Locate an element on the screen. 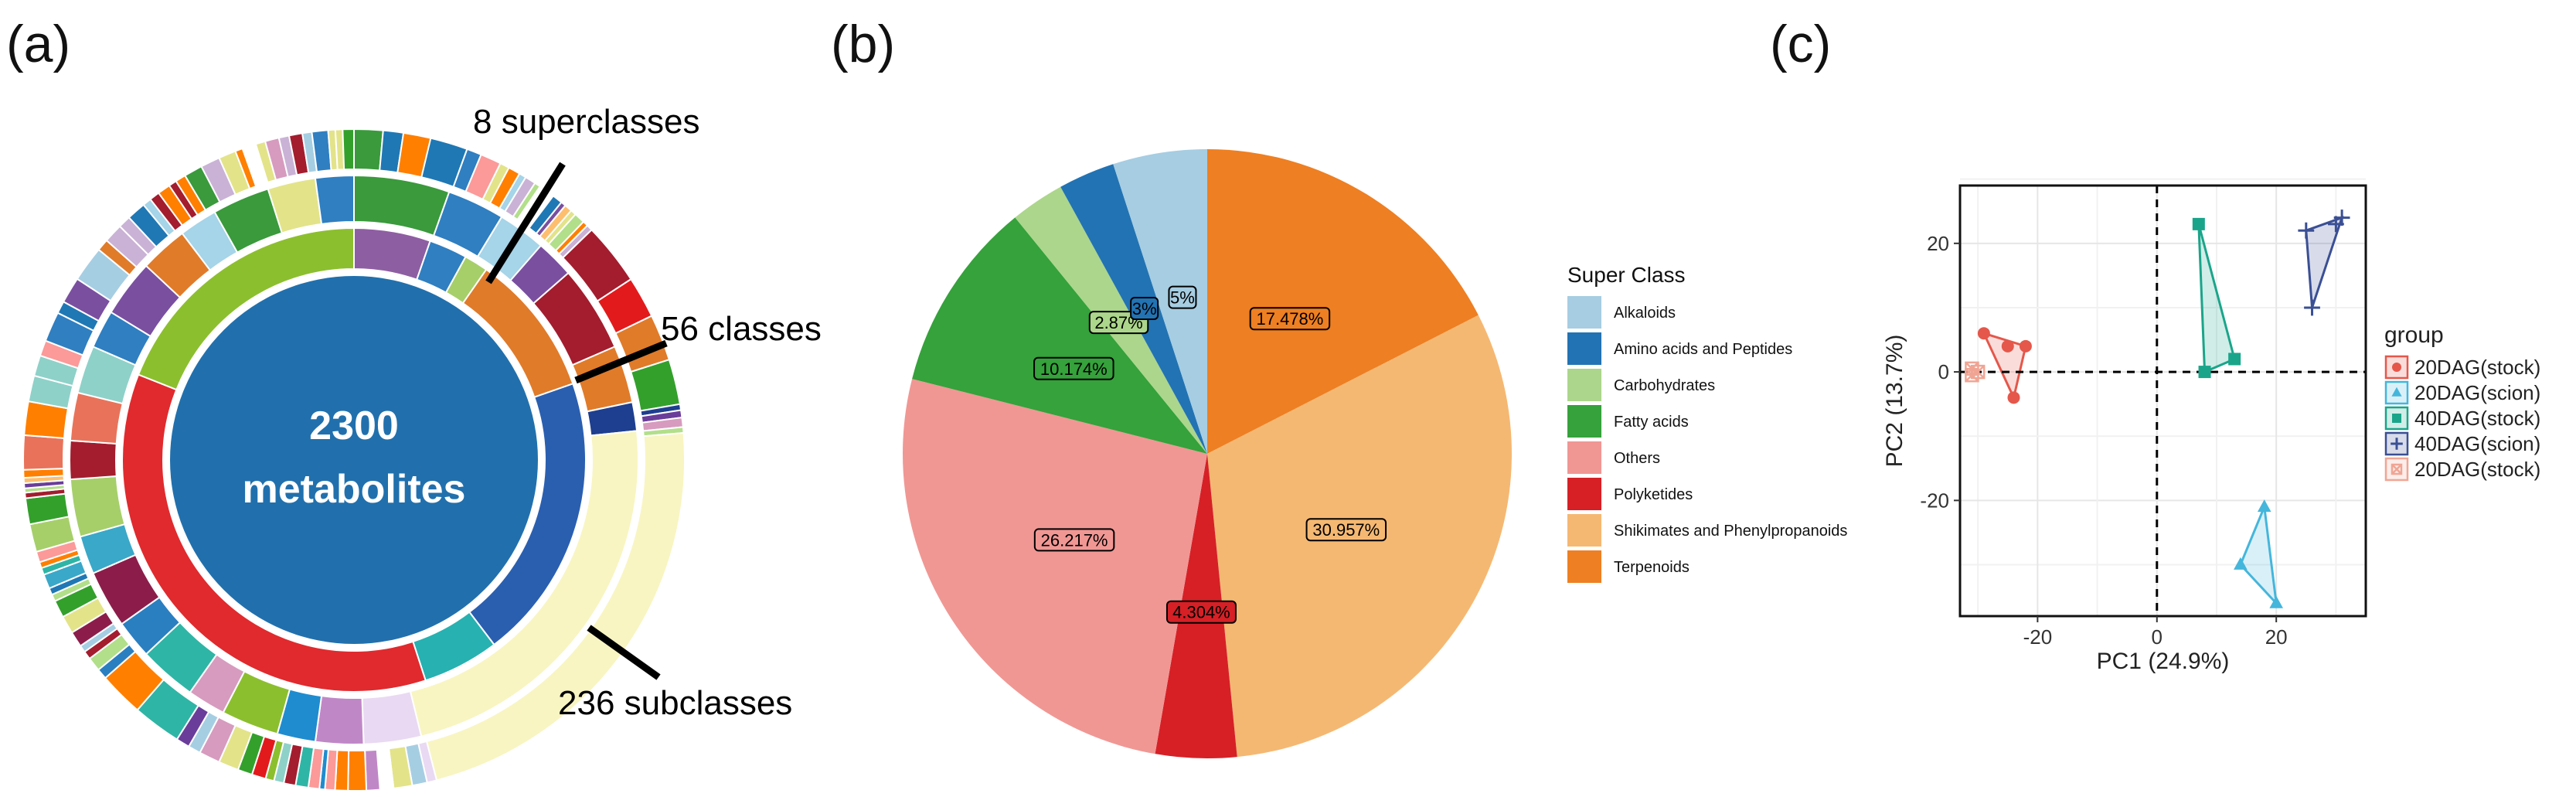 The width and height of the screenshot is (2576, 797). pca-legend-label: 40DAG(stock) is located at coordinates (2477, 418).